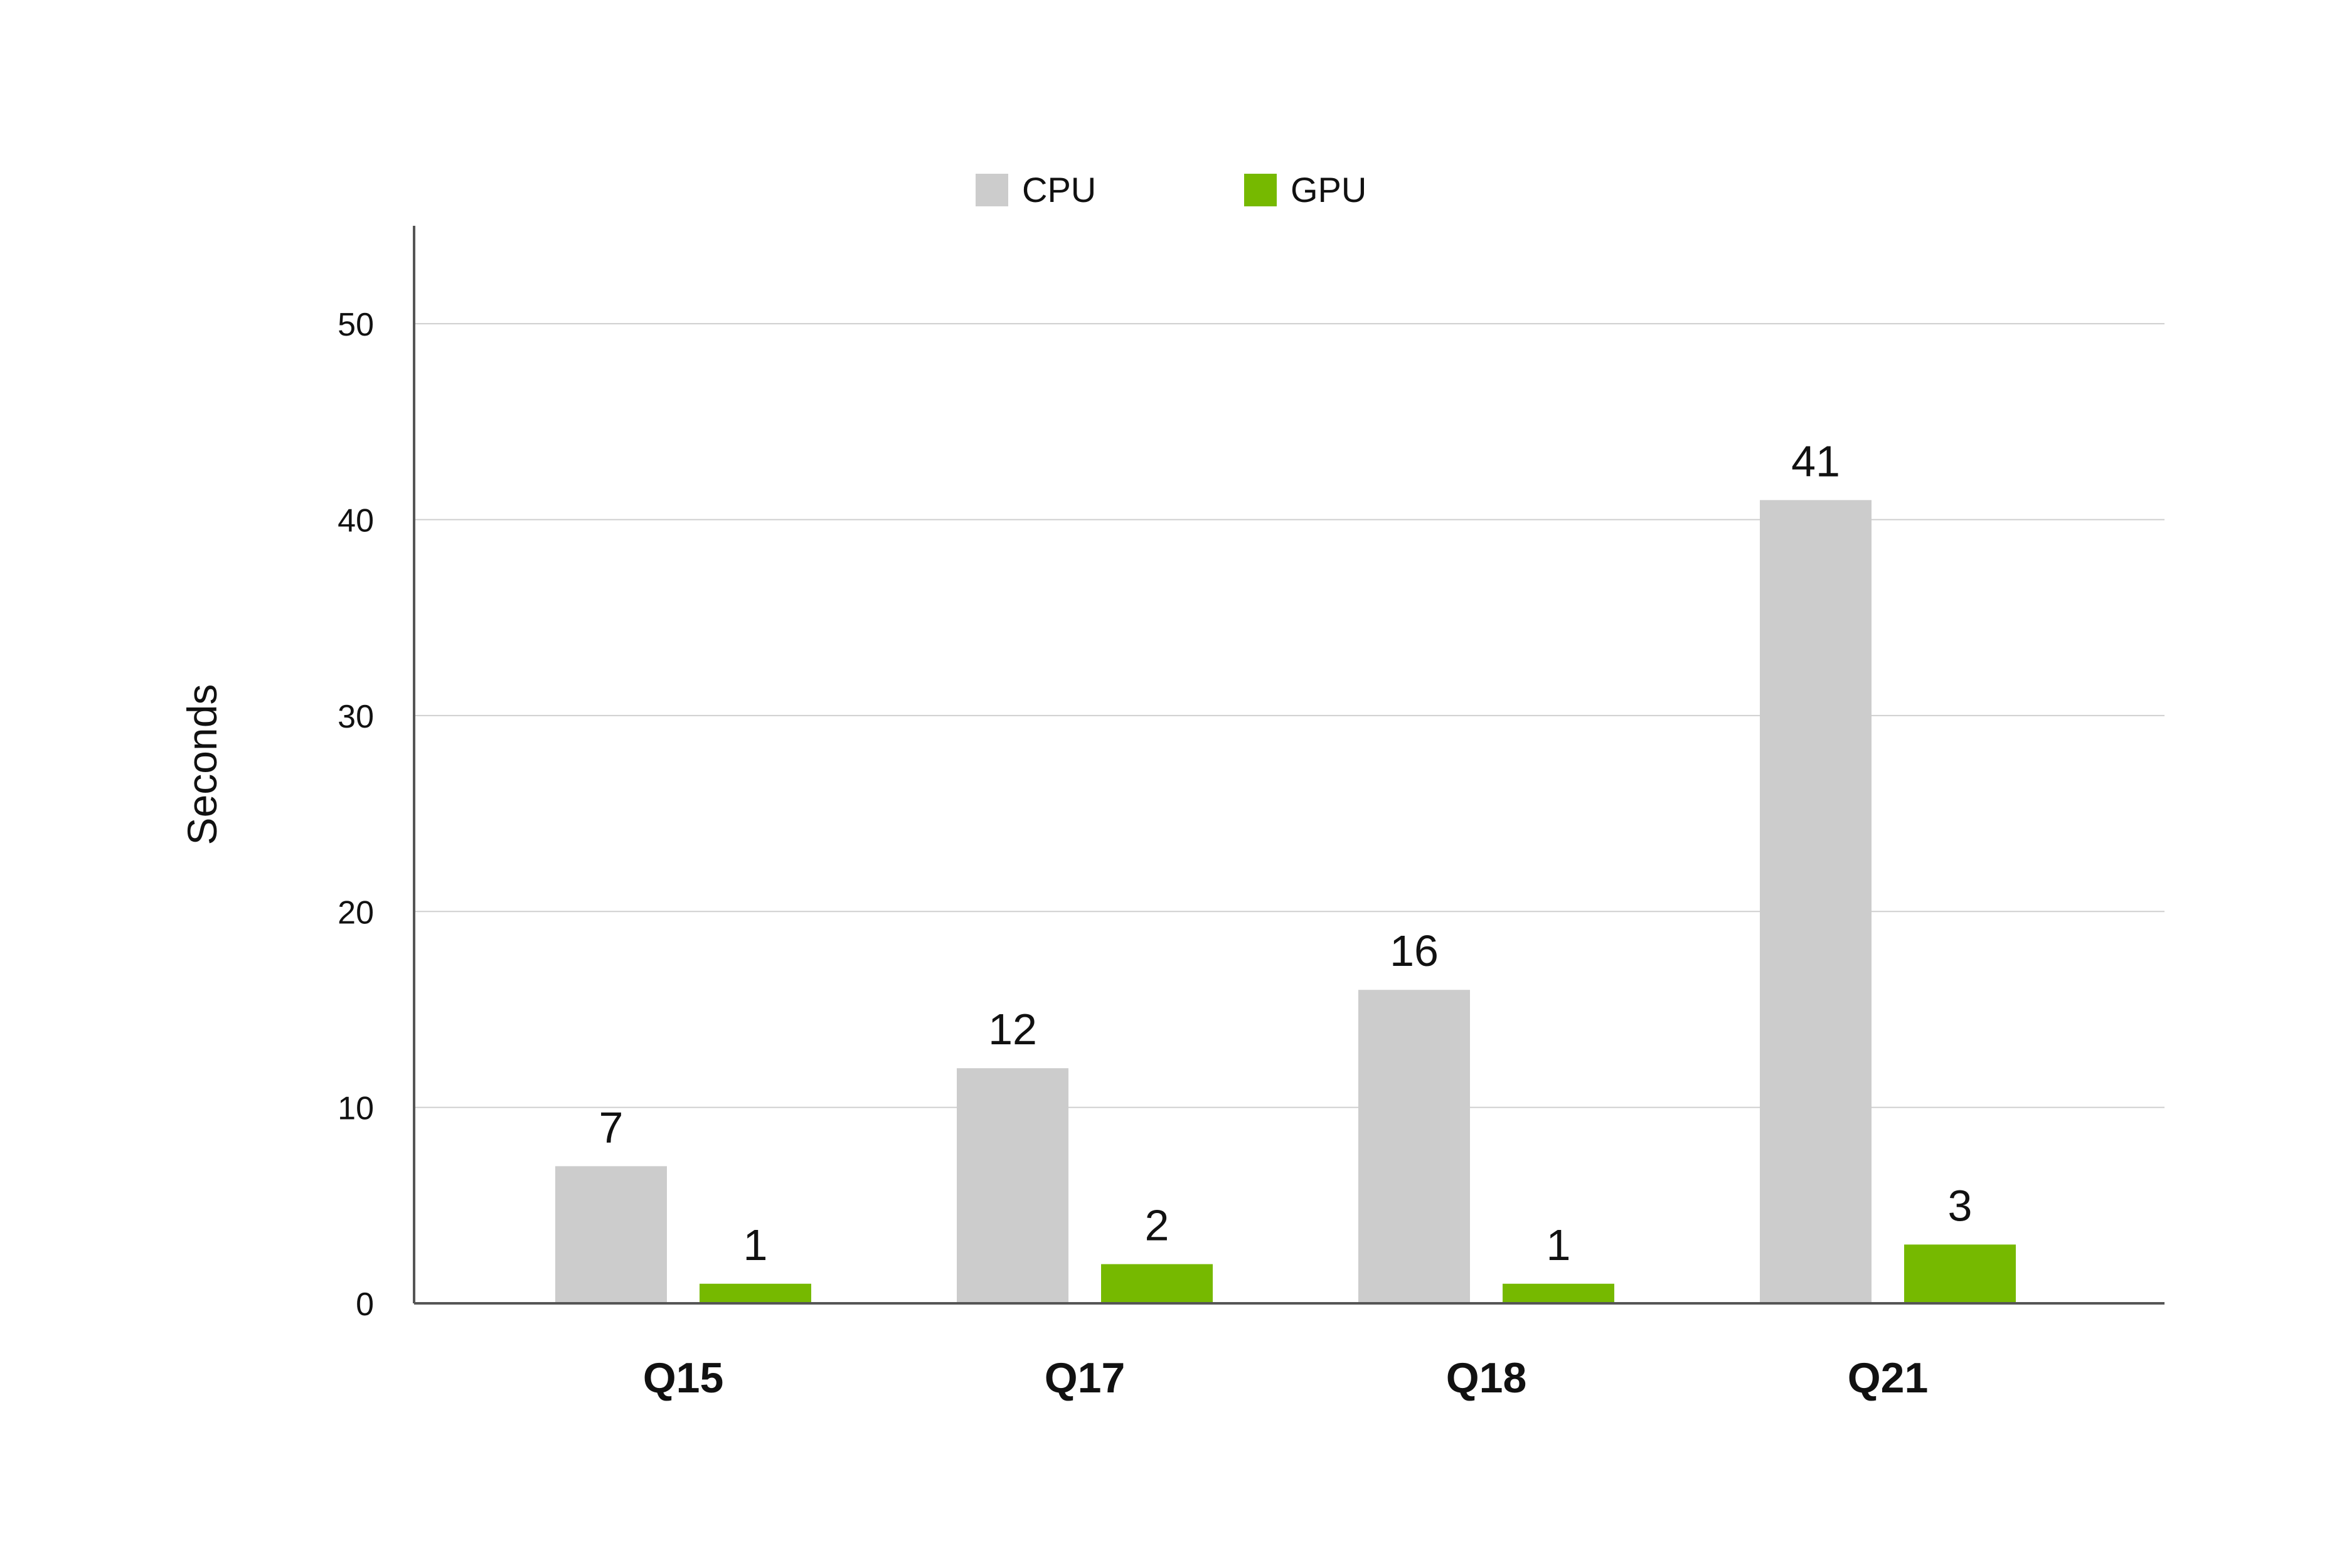 The width and height of the screenshot is (2327, 1568). Describe the element at coordinates (1414, 950) in the screenshot. I see `data-label: 16` at that location.